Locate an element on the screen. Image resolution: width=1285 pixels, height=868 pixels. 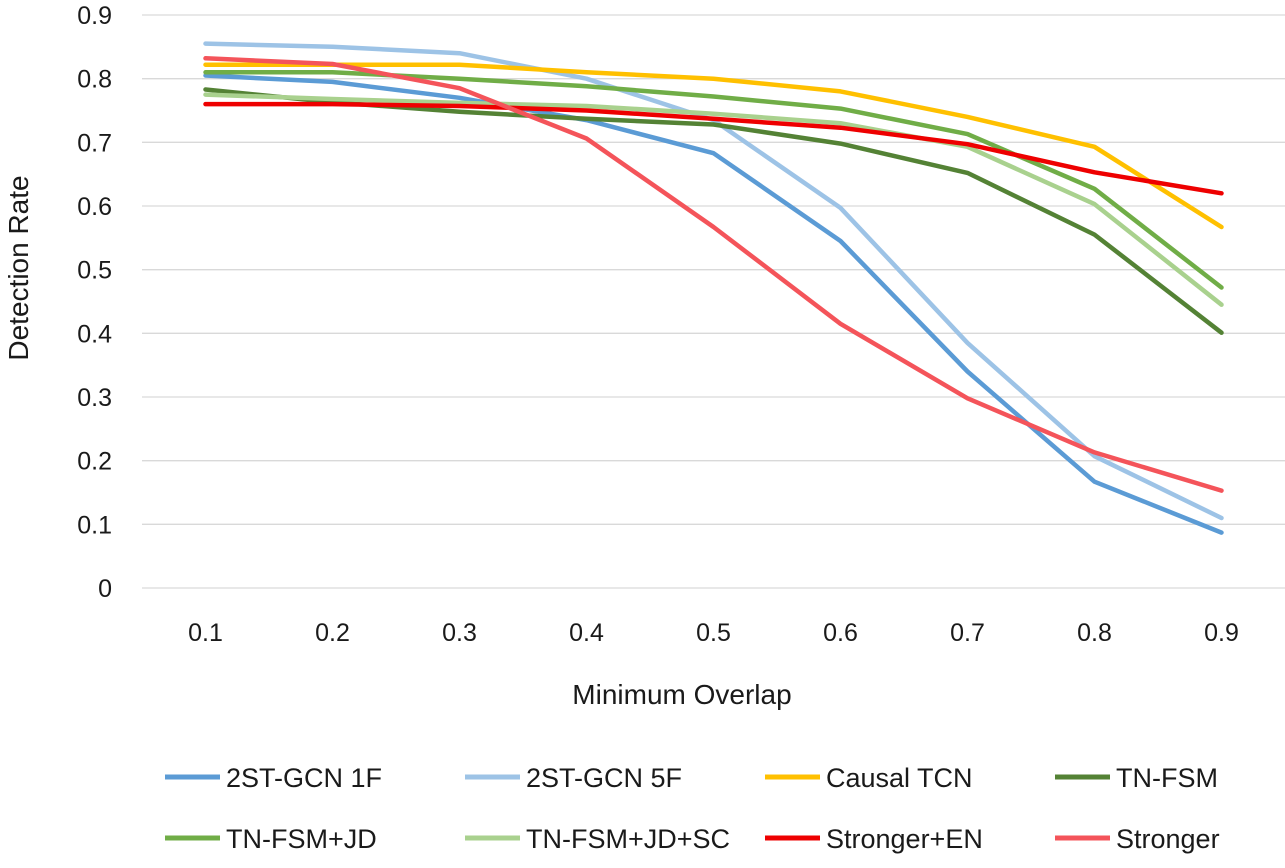
legend-label: Stronger+EN is located at coordinates (904, 839).